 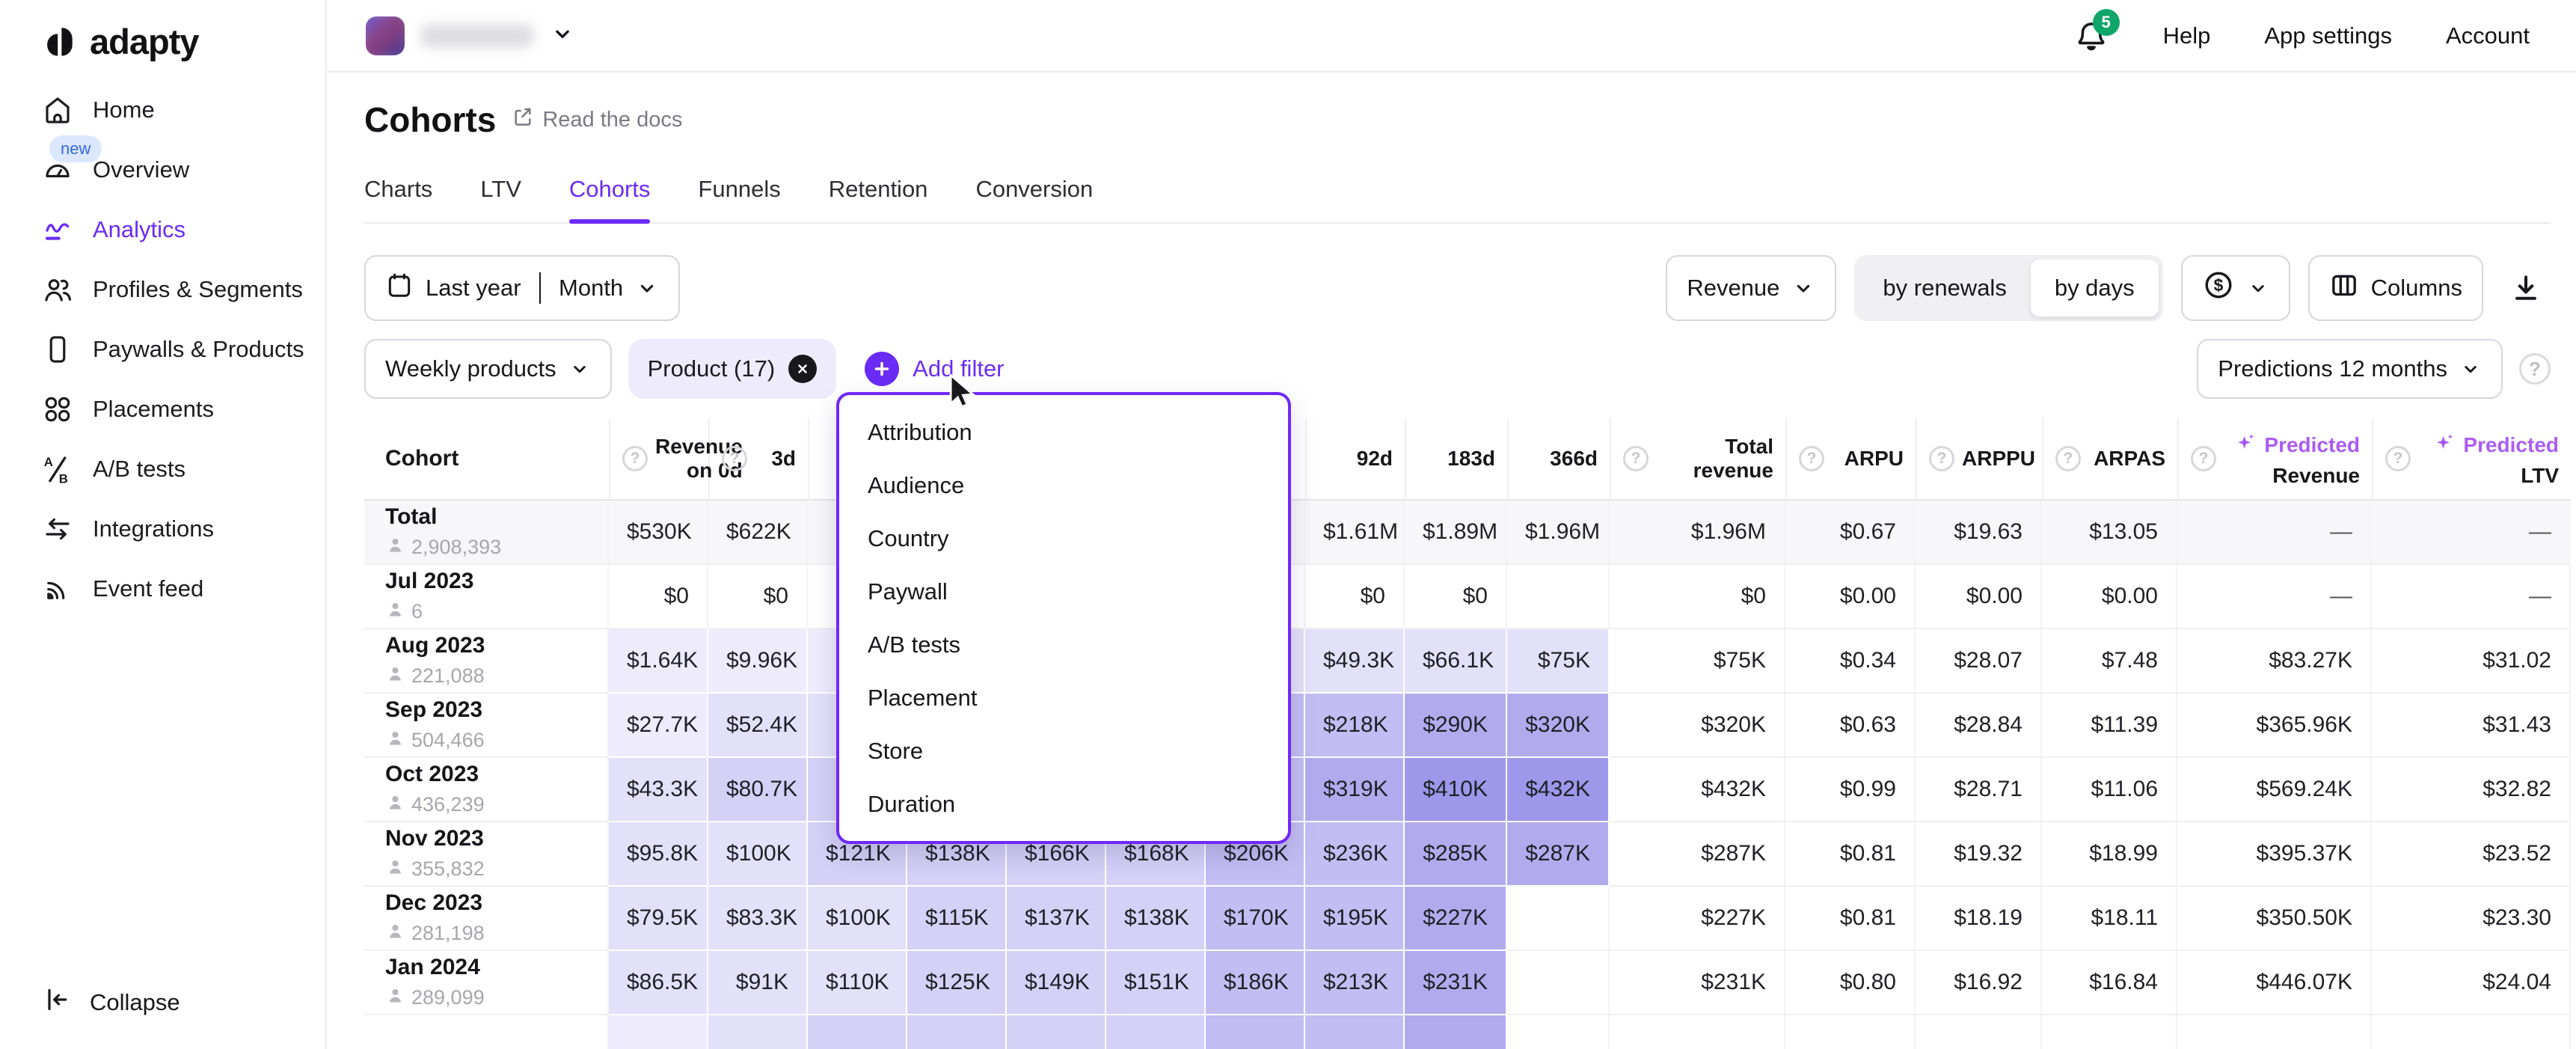 I want to click on cell-arppu: $16.92, so click(x=1979, y=983).